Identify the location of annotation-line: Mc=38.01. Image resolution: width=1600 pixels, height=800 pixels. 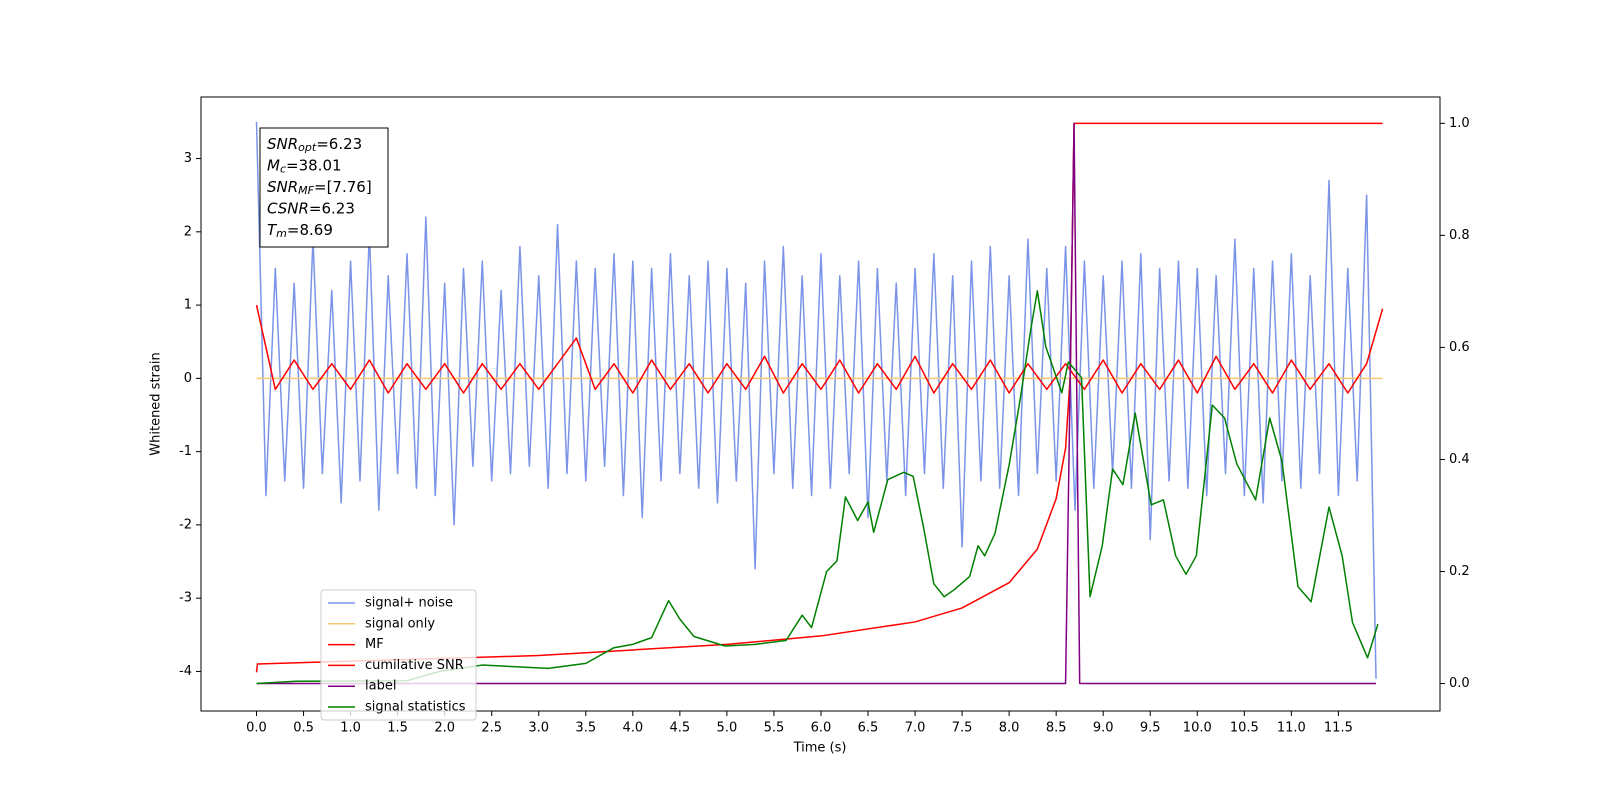
(304, 166).